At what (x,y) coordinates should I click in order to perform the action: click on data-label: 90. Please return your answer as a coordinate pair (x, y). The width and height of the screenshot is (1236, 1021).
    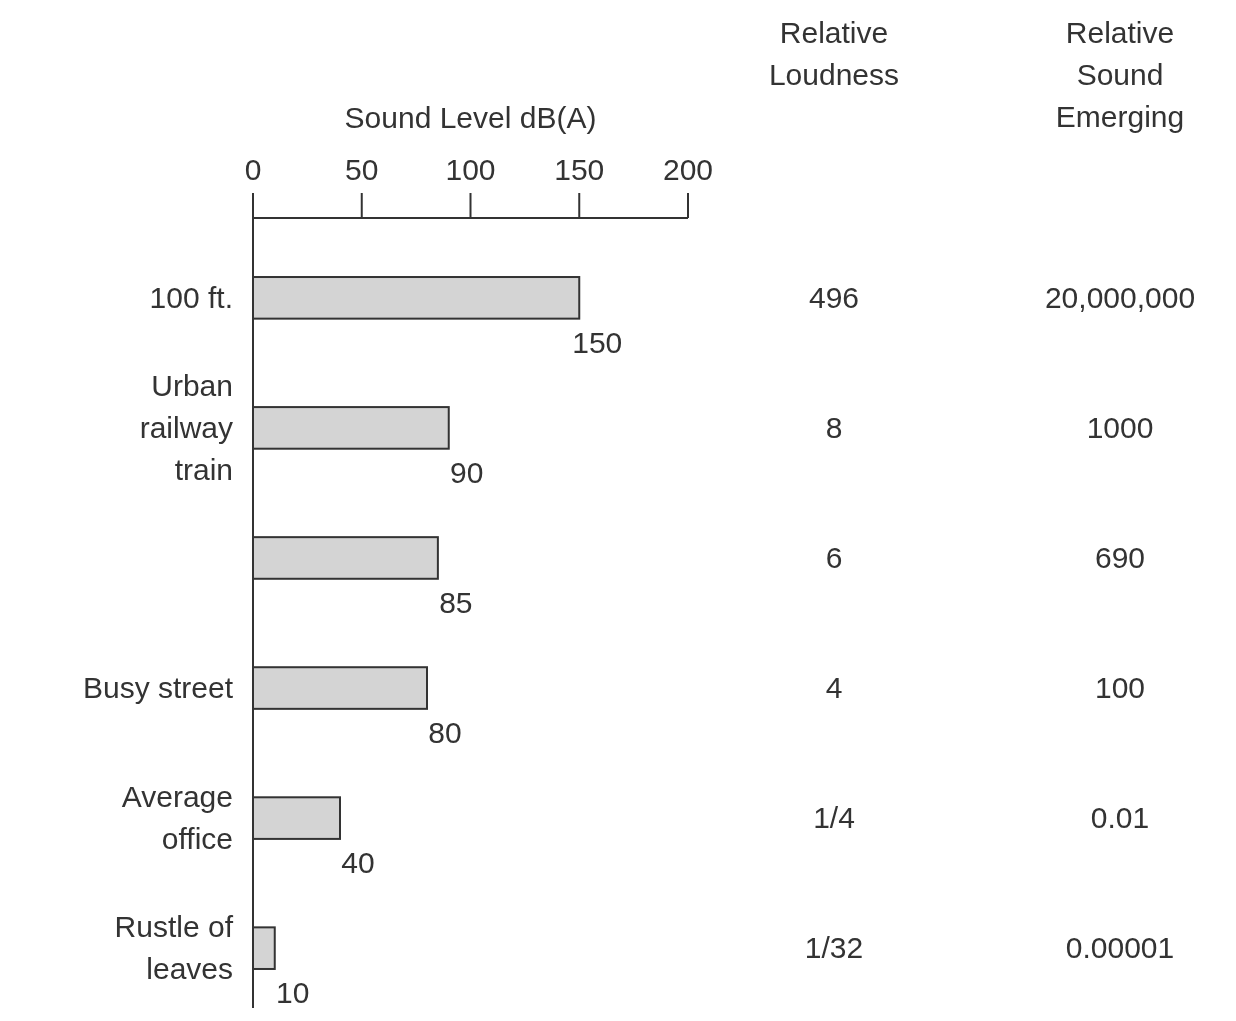
    Looking at the image, I should click on (467, 472).